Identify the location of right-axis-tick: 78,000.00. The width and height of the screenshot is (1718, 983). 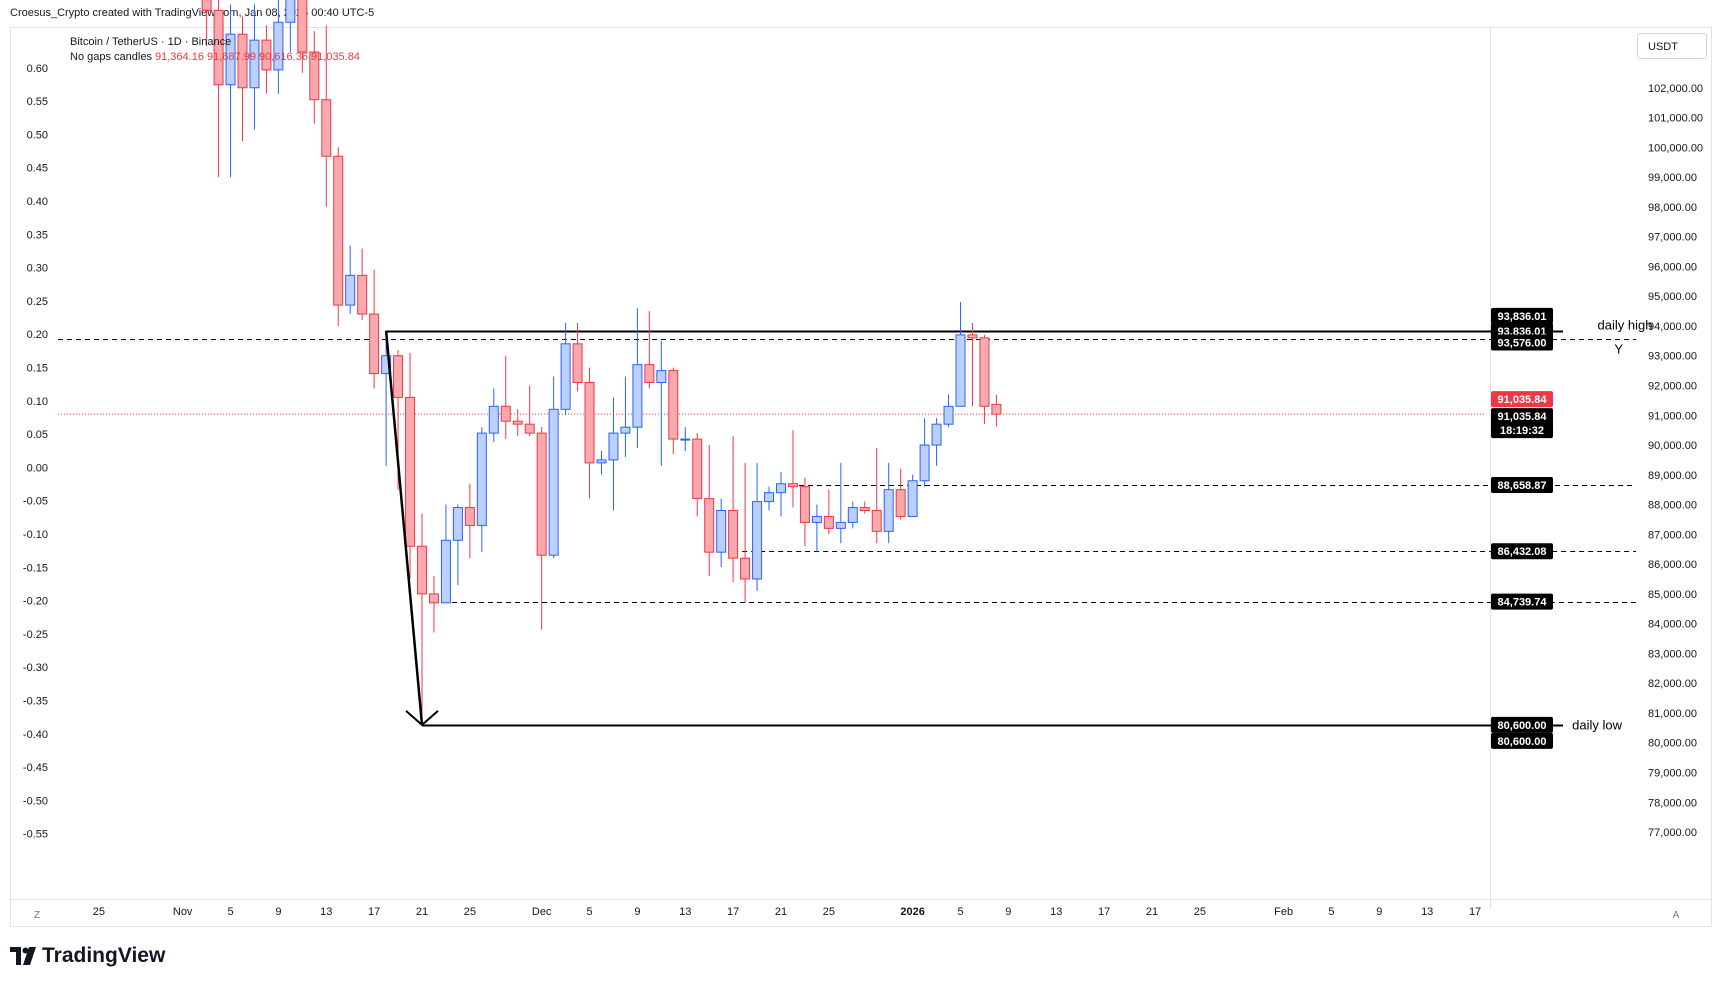
(1672, 803).